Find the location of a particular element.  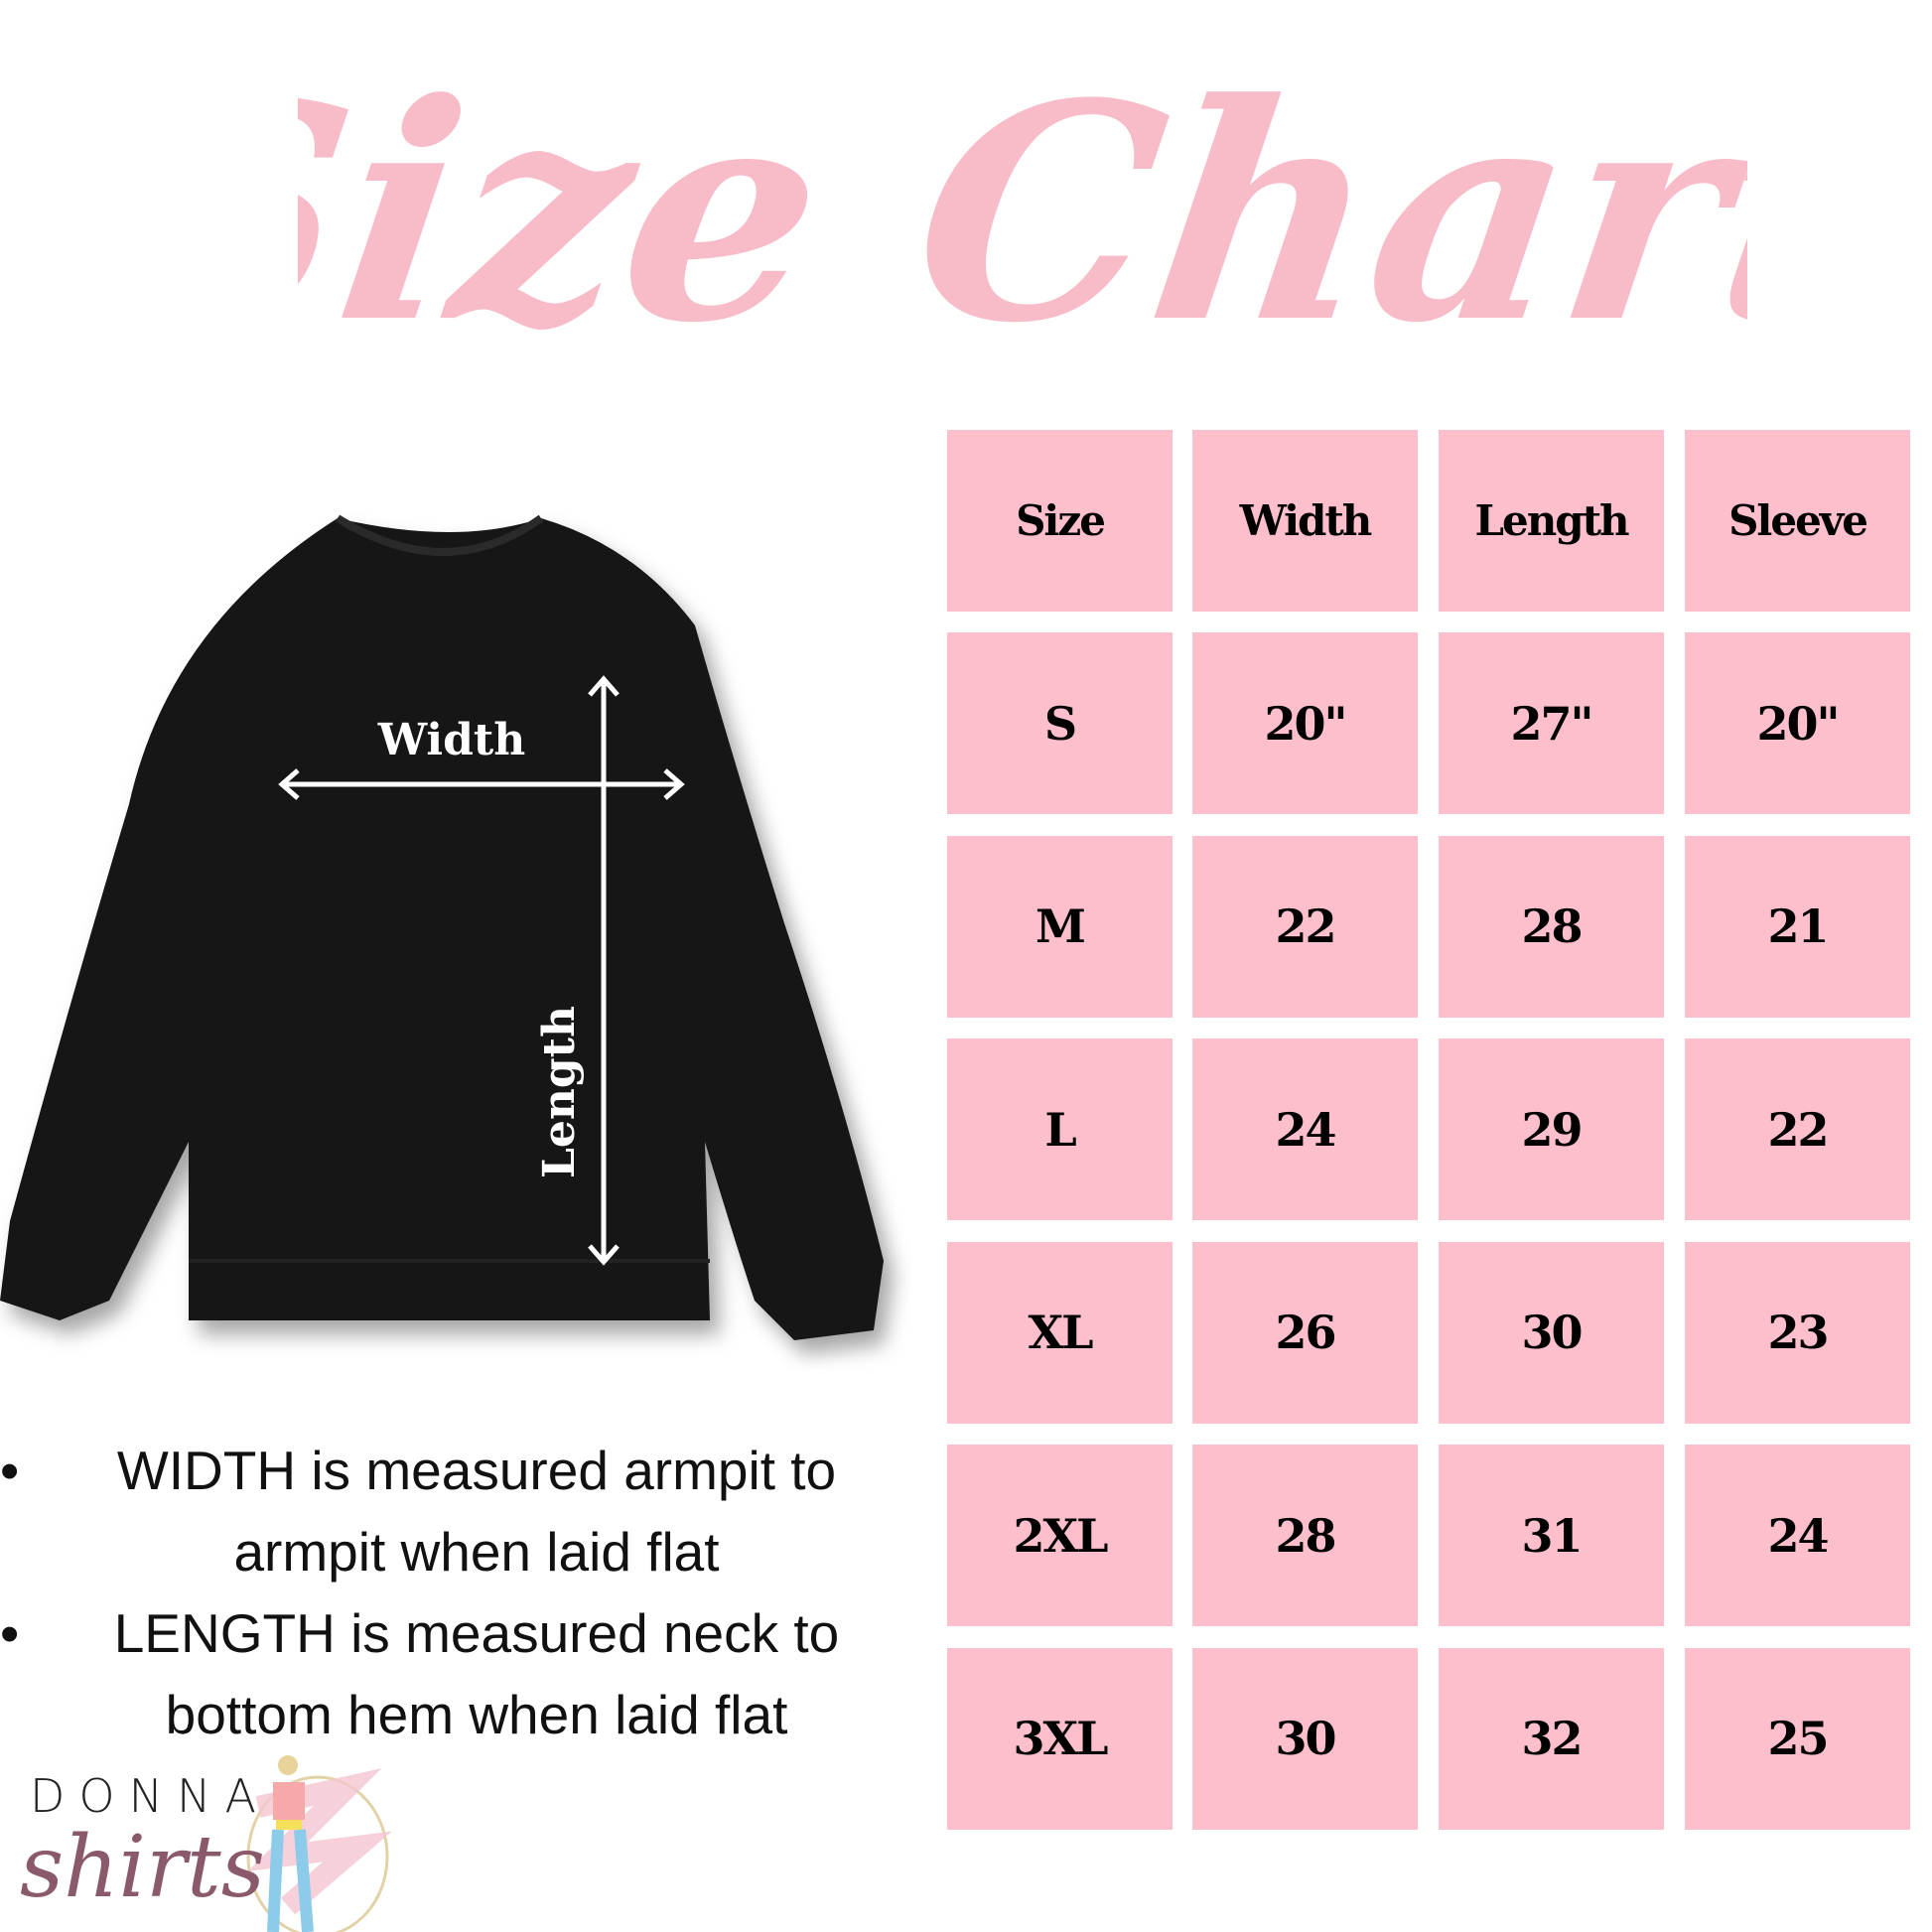

cell-sleeve: 20" is located at coordinates (1798, 723).